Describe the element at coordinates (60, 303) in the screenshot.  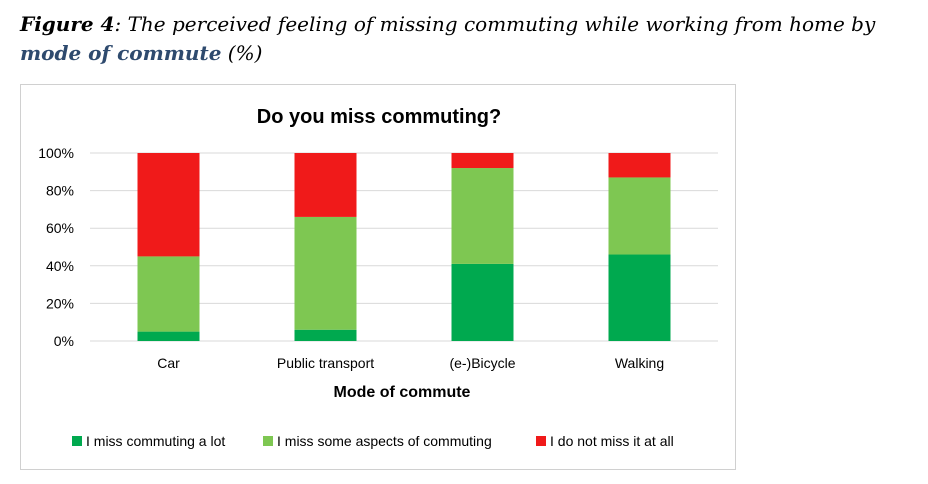
I see `y-tick-label: 20%` at that location.